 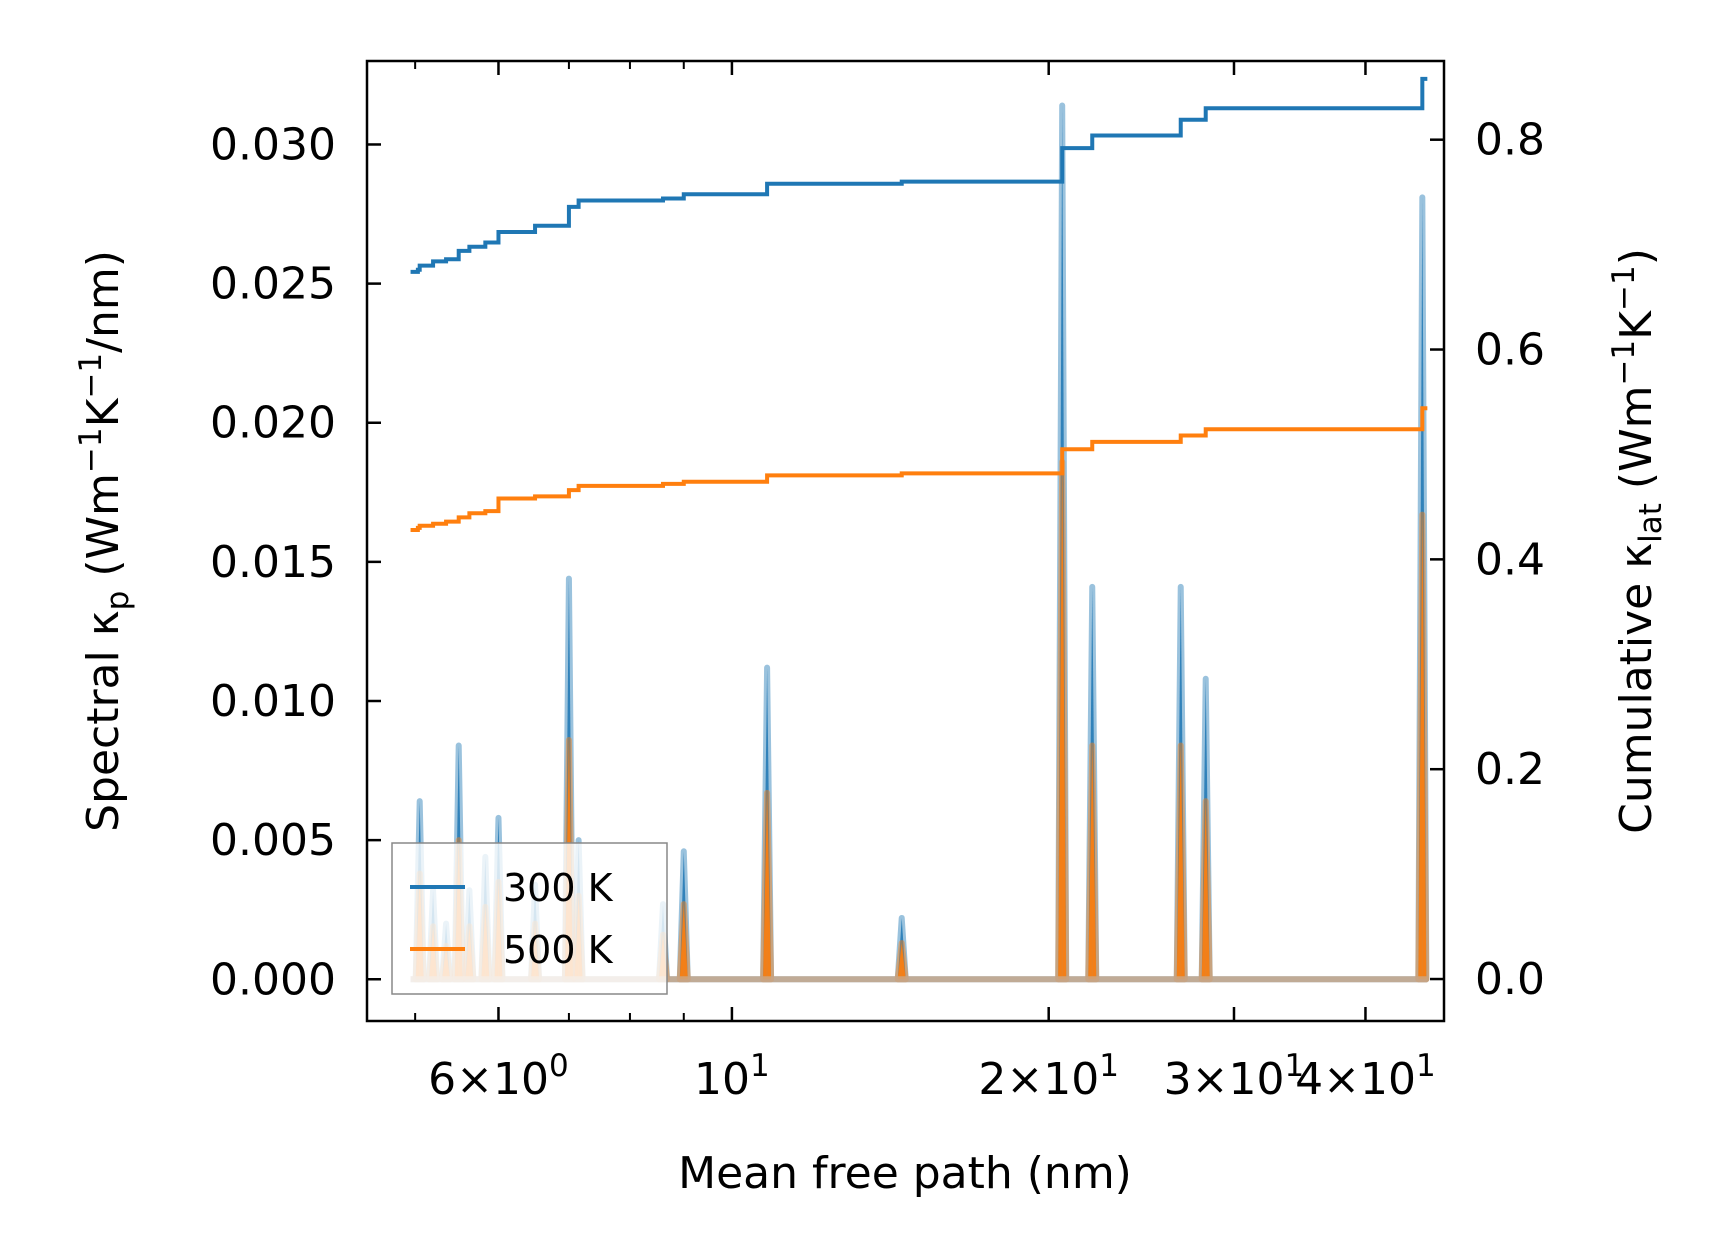 I want to click on legend: 300 K 500 K, so click(x=529, y=918).